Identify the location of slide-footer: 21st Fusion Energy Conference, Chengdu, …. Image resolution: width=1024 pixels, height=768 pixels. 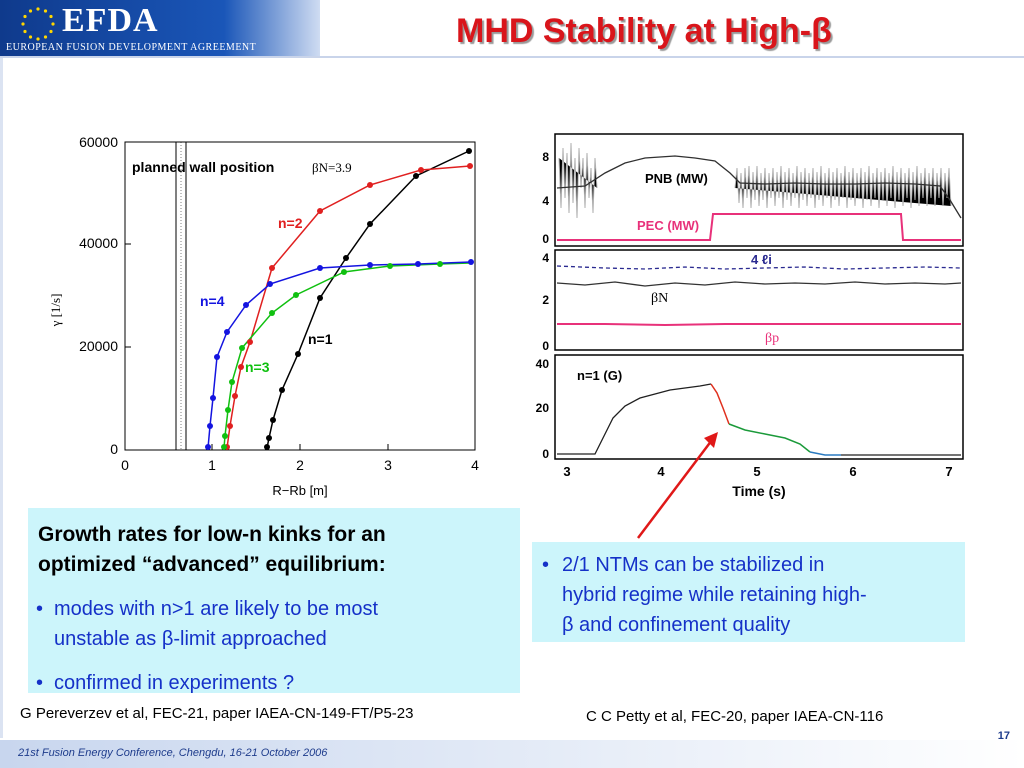
(512, 749).